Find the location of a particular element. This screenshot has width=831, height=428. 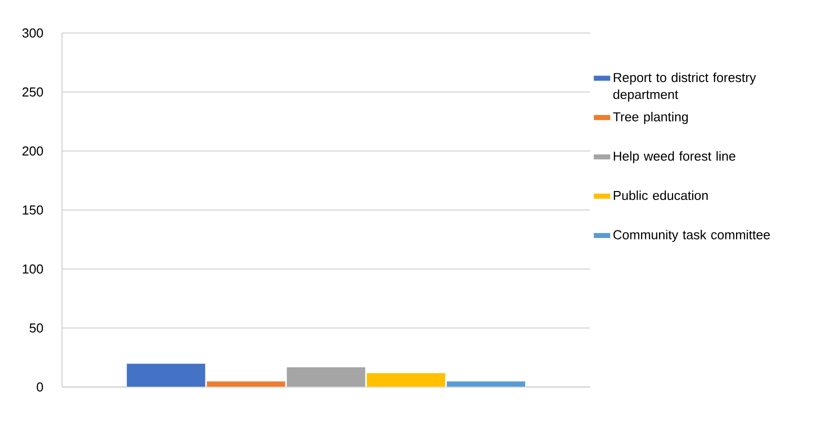

y-tick-label: 150 is located at coordinates (32, 210).